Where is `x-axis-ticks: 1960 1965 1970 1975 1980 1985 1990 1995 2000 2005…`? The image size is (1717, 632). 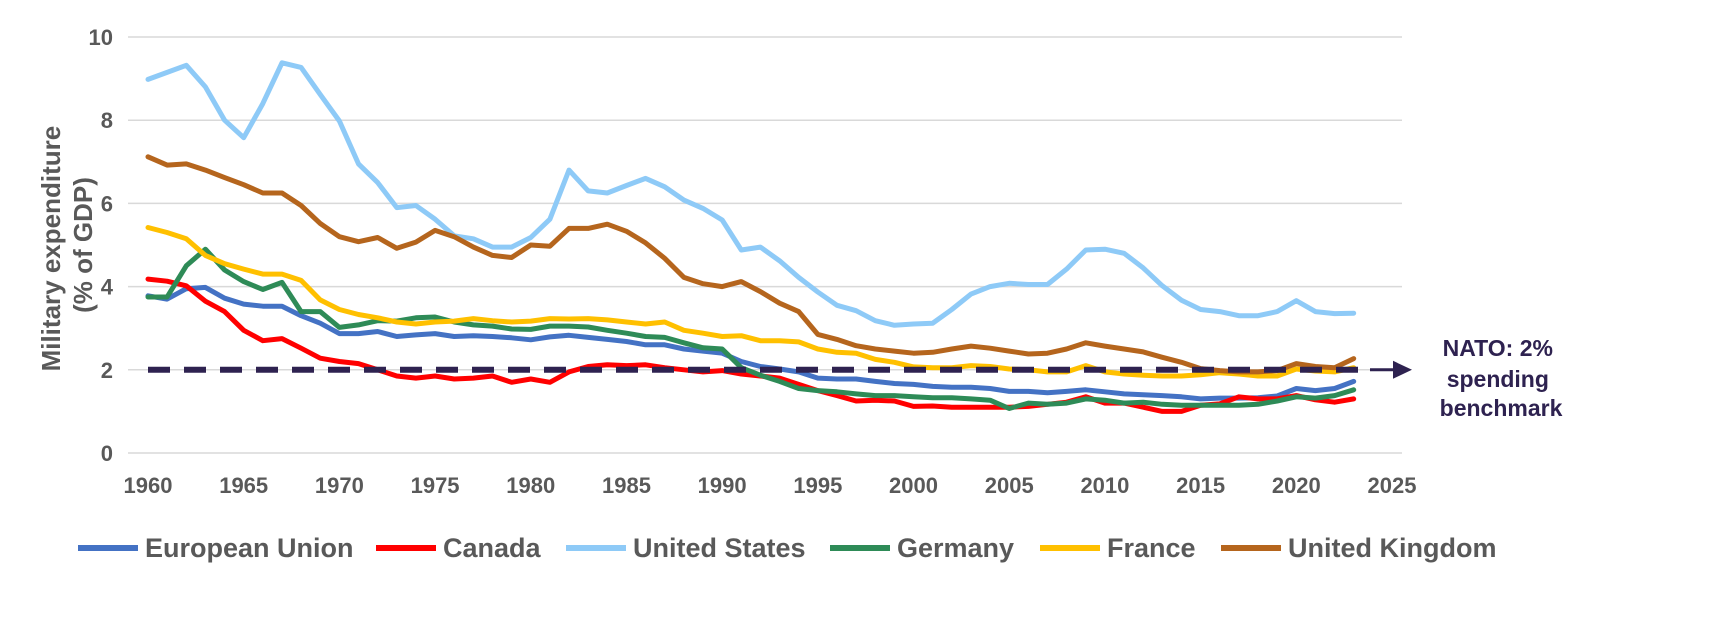 x-axis-ticks: 1960 1965 1970 1975 1980 1985 1990 1995 2000 2005… is located at coordinates (770, 485).